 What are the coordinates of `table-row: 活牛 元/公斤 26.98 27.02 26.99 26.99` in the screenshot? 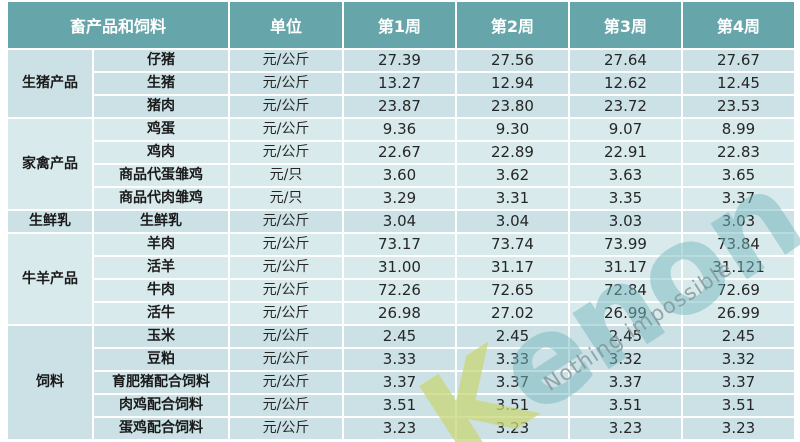 It's located at (401, 313).